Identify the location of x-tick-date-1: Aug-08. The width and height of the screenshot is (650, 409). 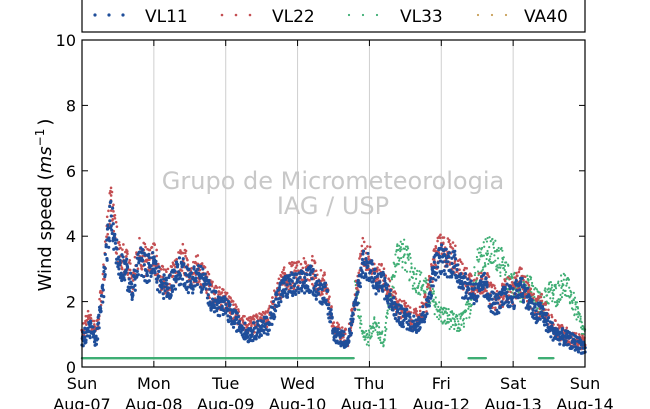
(153, 402).